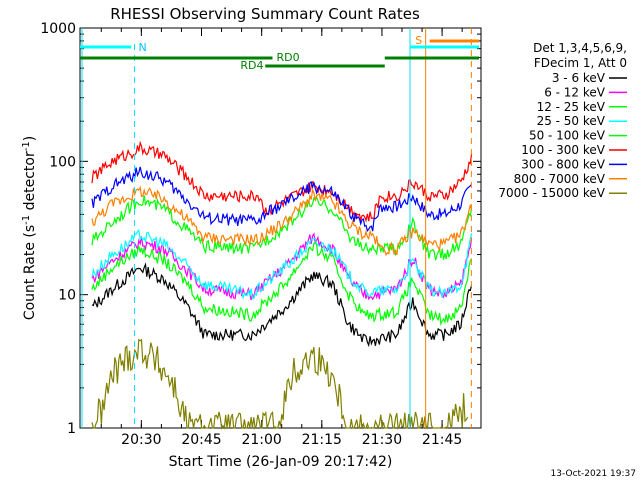  What do you see at coordinates (265, 14) in the screenshot?
I see `chart-title: RHESSI Observing Summary Count Rates` at bounding box center [265, 14].